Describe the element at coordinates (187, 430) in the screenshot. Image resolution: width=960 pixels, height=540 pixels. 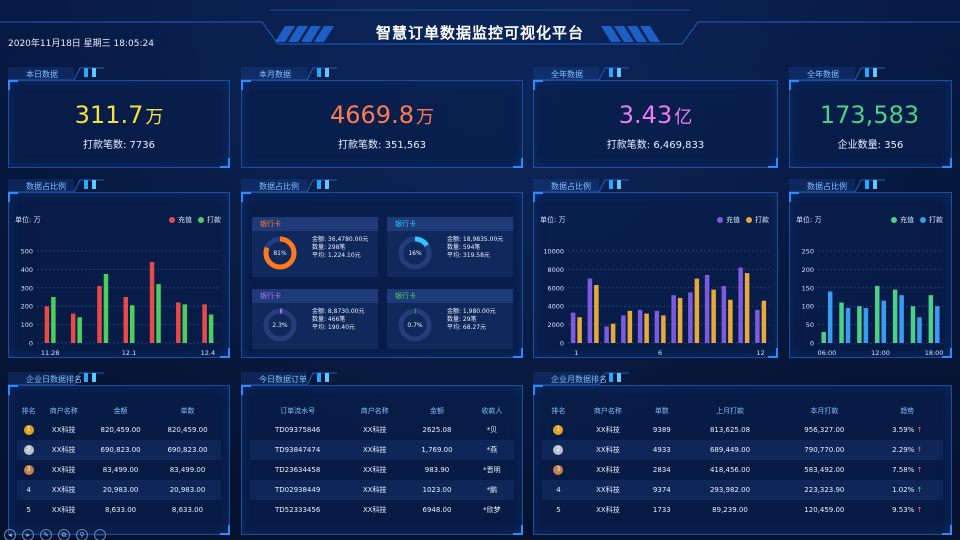
I see `table-cell: 820,459.00` at that location.